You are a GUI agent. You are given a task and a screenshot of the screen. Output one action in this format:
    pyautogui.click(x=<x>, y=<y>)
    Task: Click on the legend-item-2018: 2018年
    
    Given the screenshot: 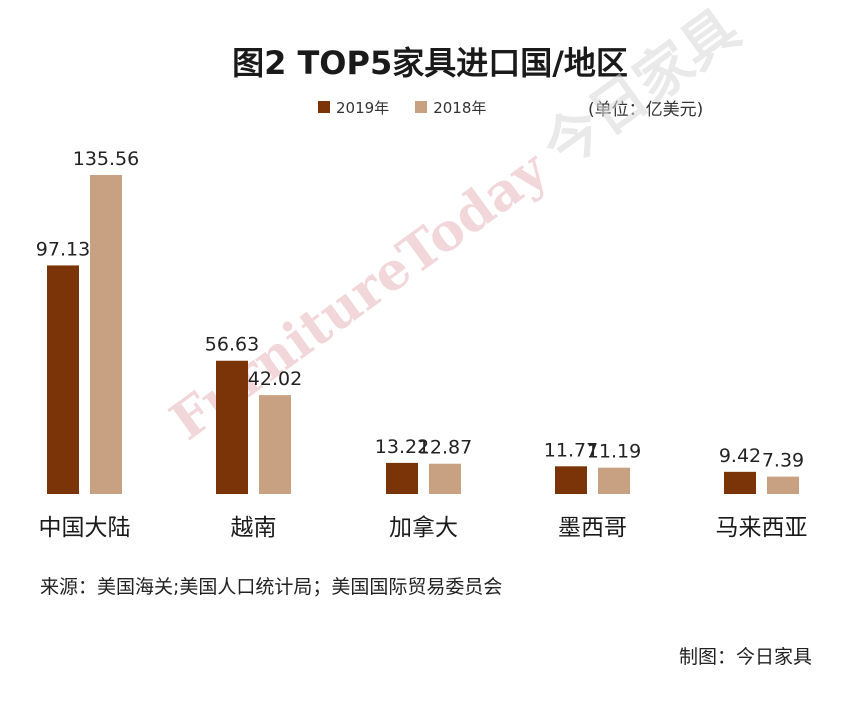 What is the action you would take?
    pyautogui.click(x=450, y=107)
    